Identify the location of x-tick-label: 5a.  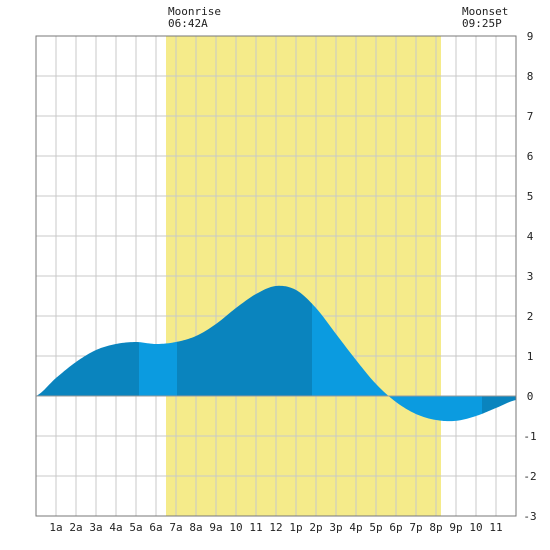
(135, 527).